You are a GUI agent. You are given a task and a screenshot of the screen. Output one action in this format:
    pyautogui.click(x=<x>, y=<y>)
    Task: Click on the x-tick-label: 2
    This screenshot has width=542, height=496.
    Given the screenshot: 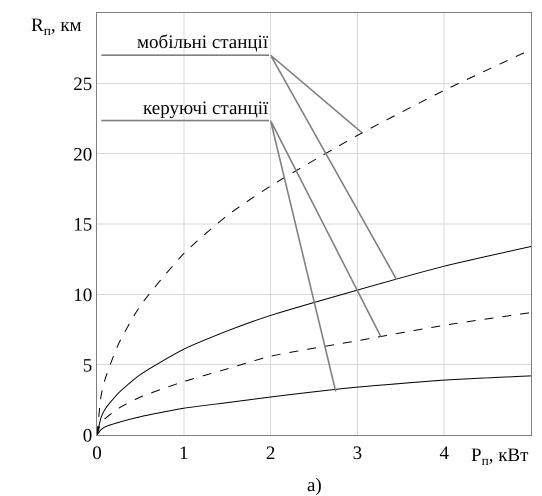 What is the action you would take?
    pyautogui.click(x=271, y=453)
    